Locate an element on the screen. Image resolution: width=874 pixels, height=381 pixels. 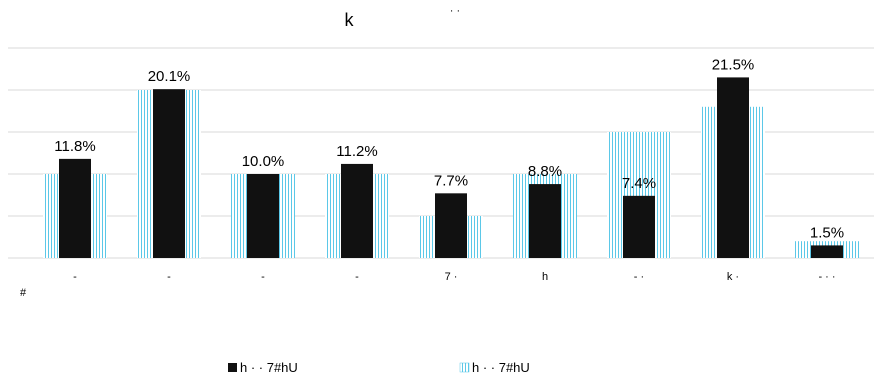
x-footnote: # is located at coordinates (23, 293).